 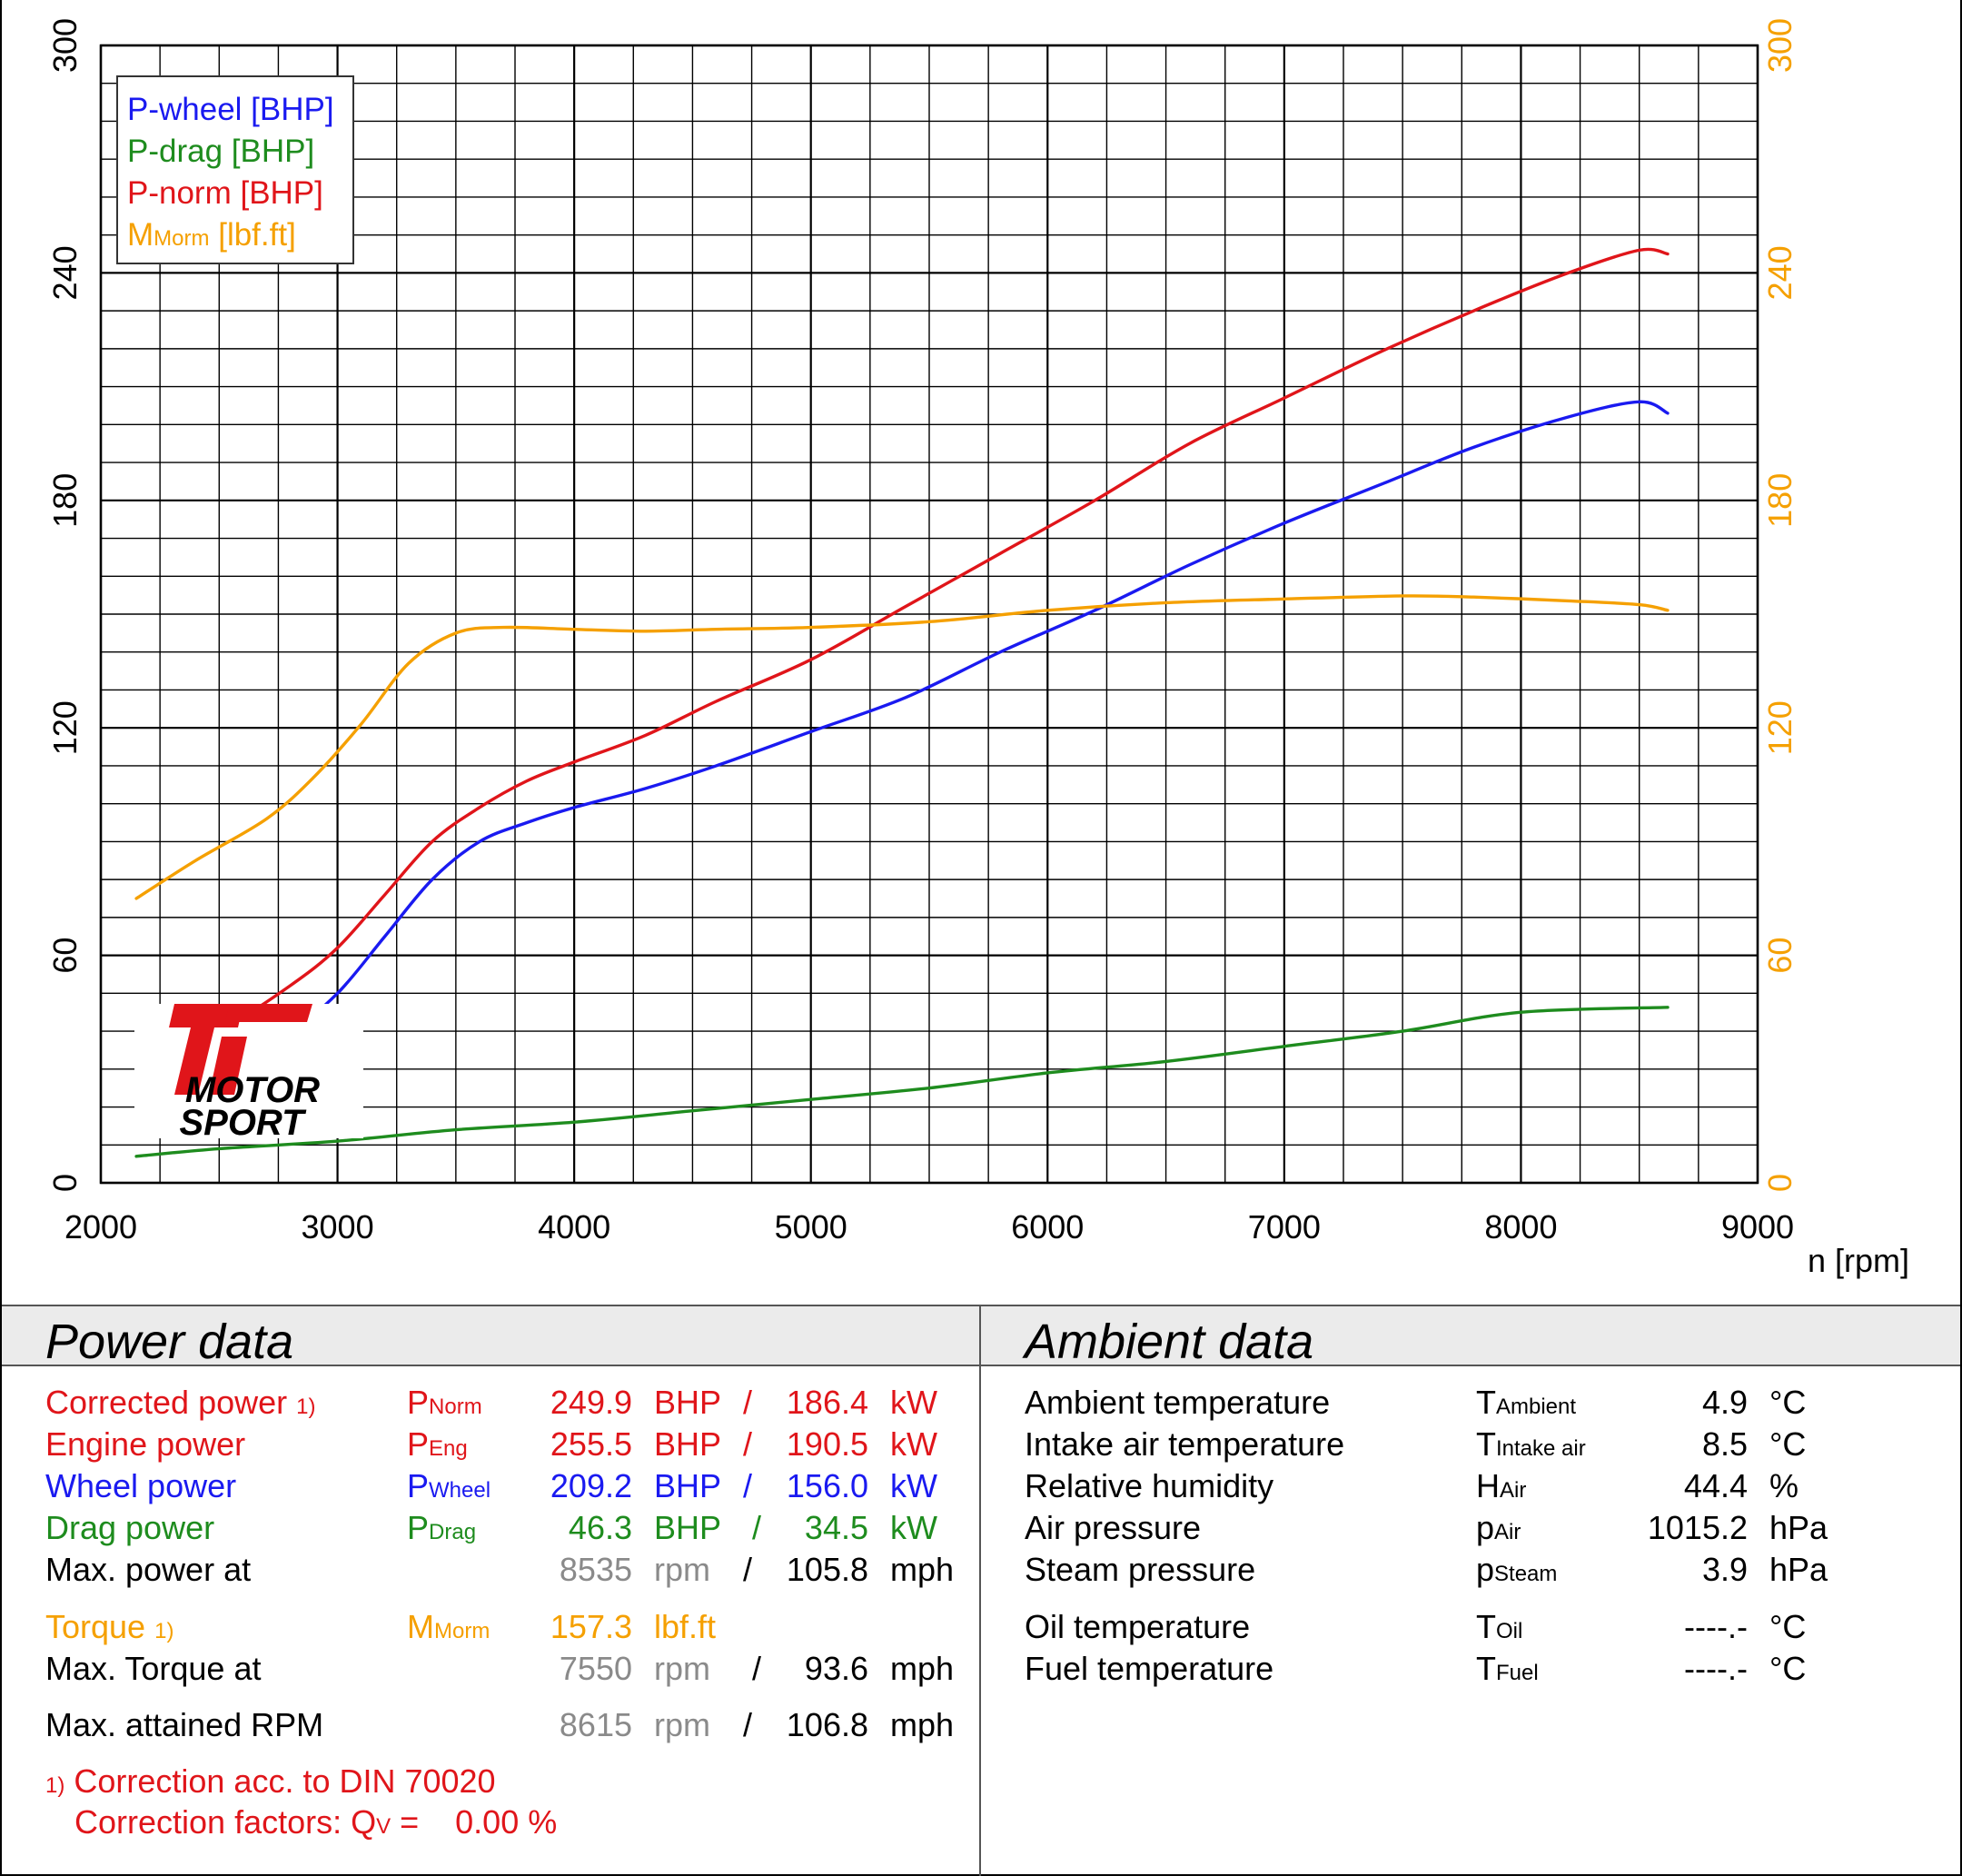 I want to click on x-tick-label: 8000, so click(x=1520, y=1227).